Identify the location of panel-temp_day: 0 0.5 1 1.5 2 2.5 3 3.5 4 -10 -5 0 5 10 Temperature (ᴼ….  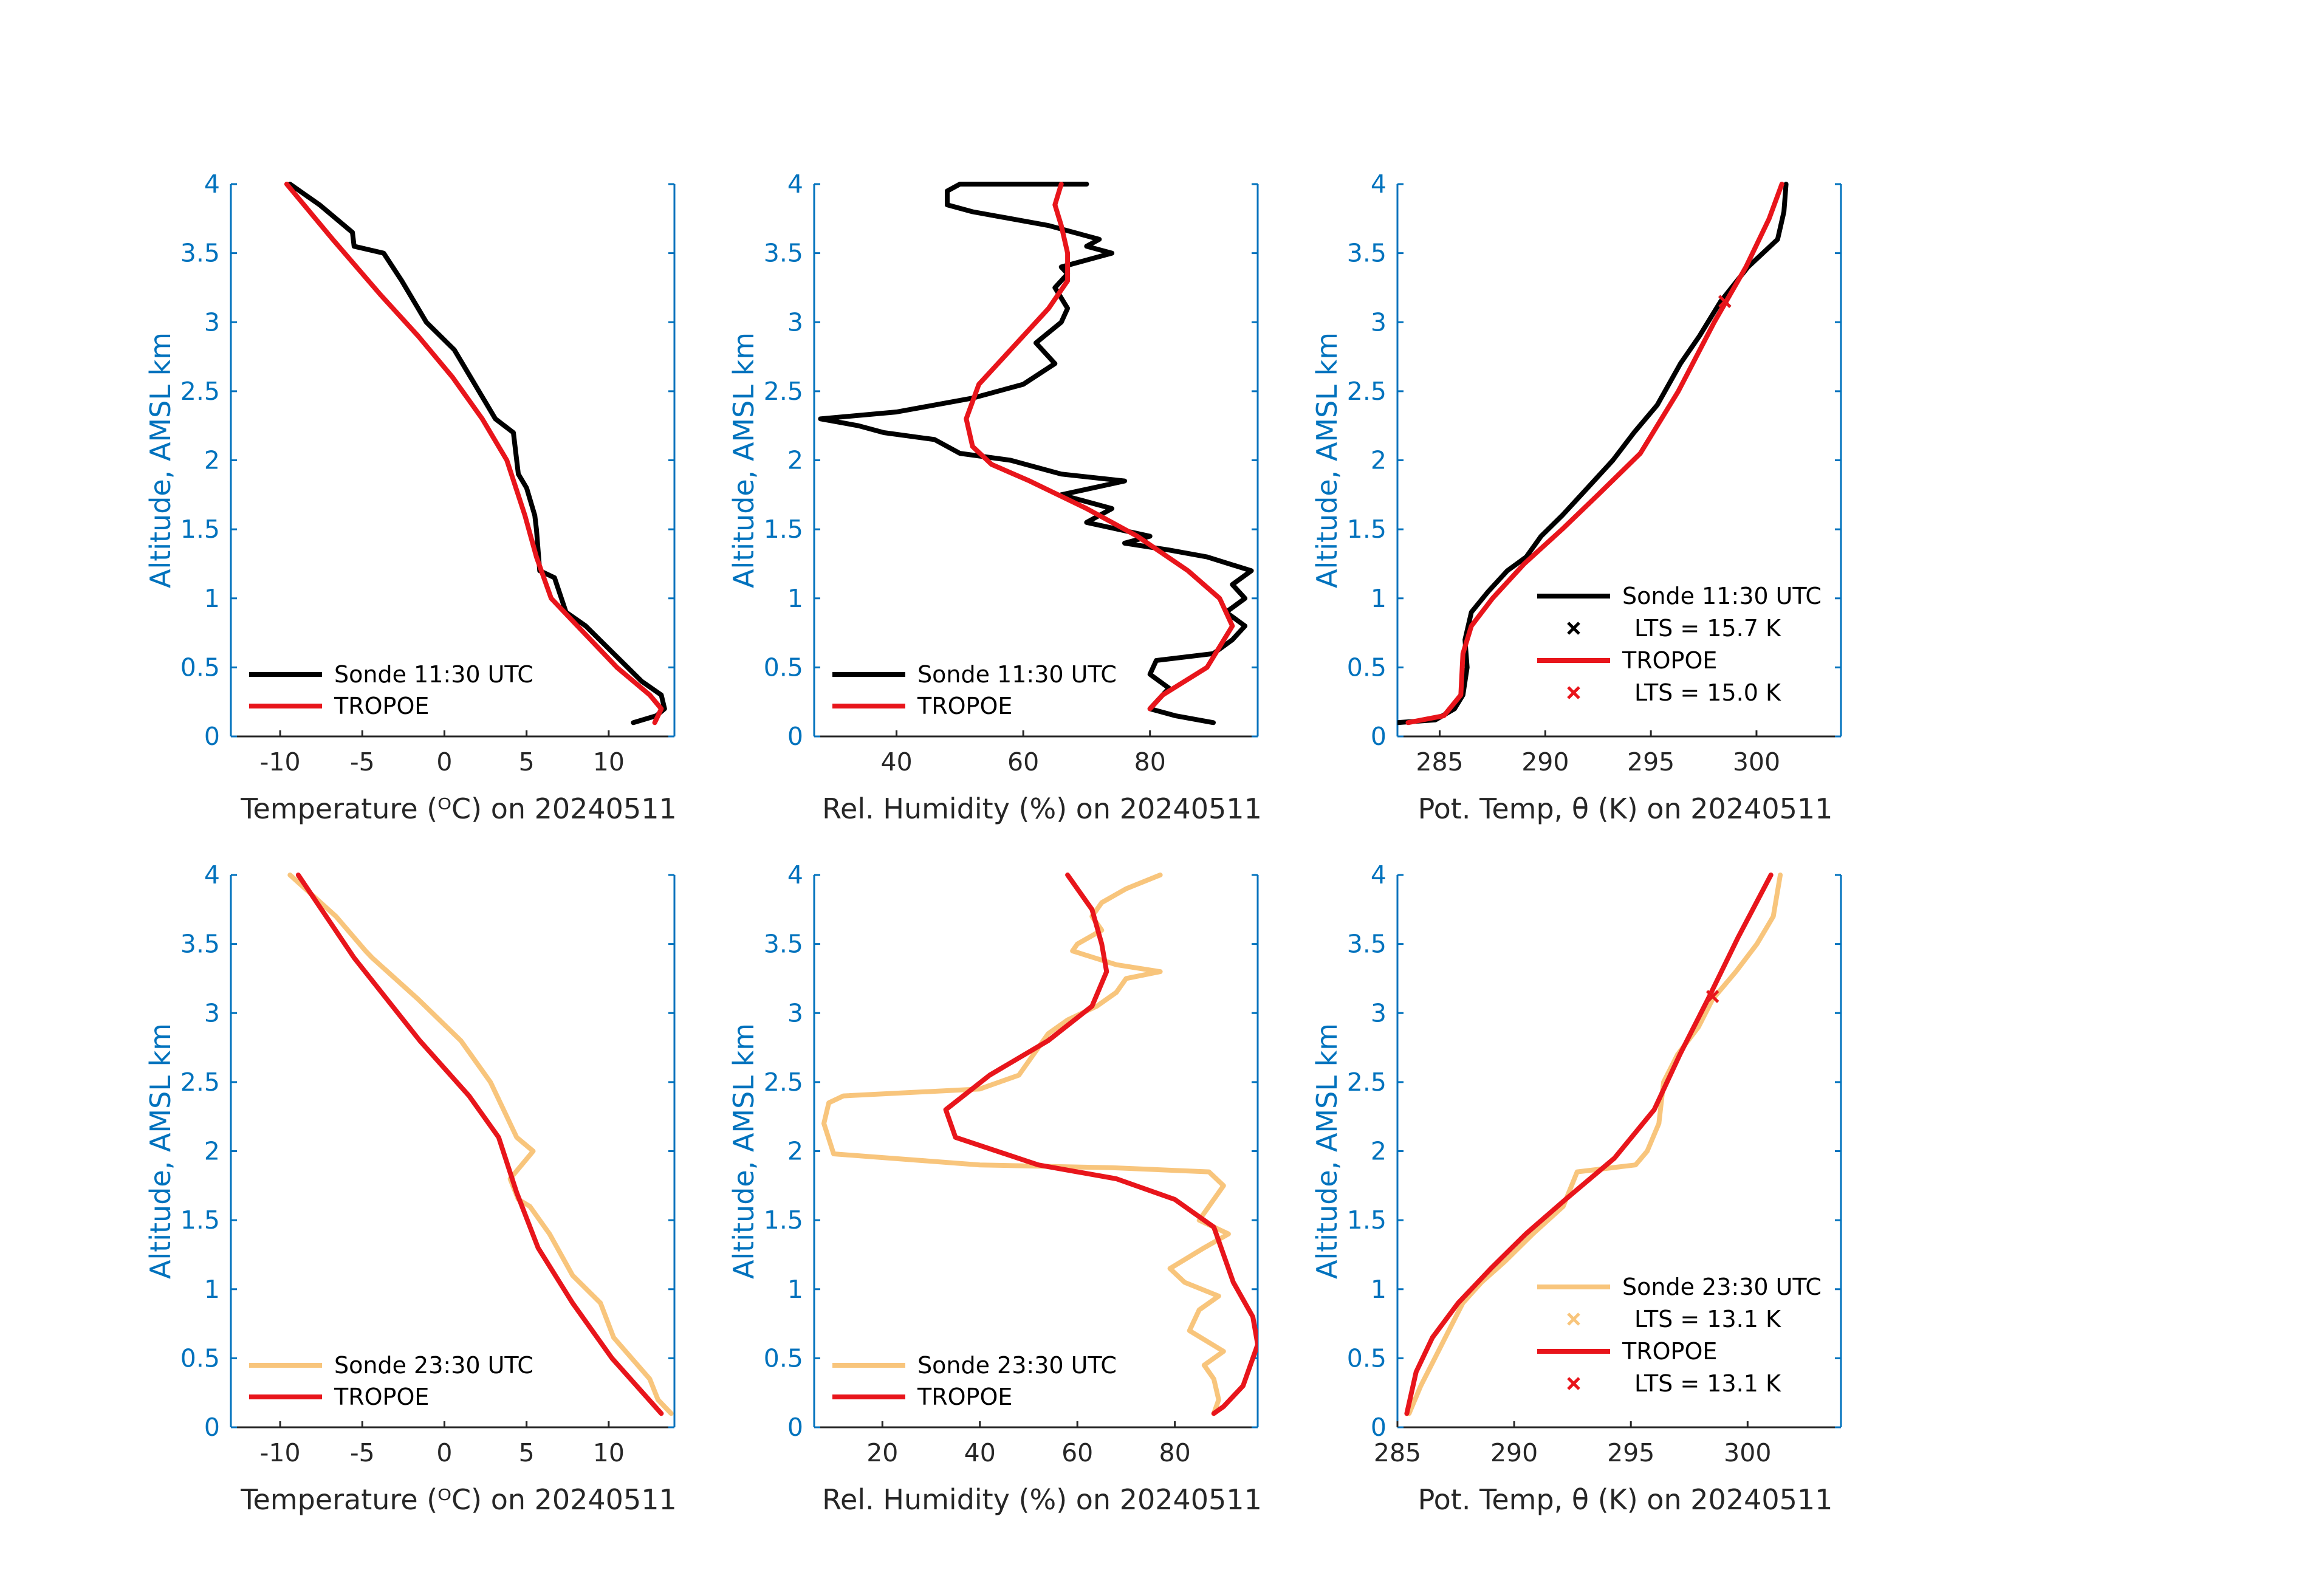
(411, 497).